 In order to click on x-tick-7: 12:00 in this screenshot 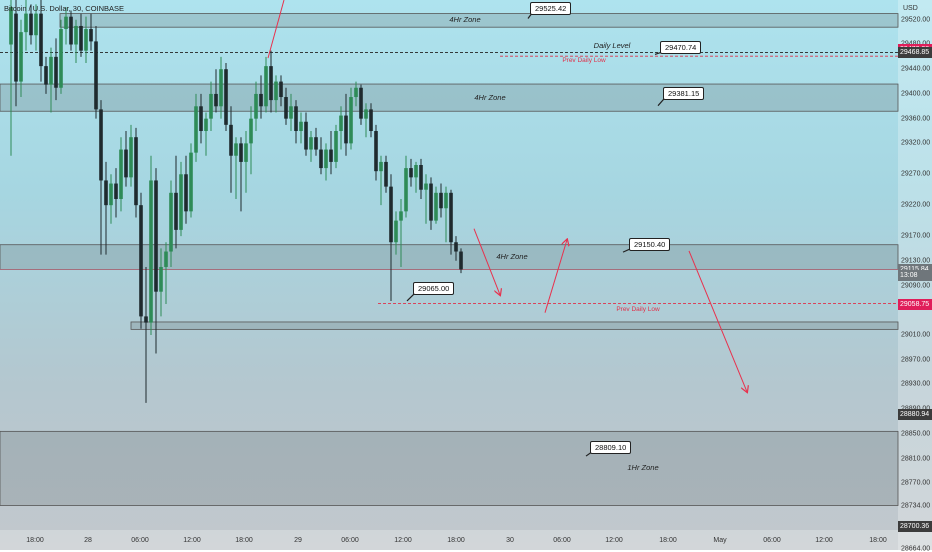, I will do `click(403, 540)`.